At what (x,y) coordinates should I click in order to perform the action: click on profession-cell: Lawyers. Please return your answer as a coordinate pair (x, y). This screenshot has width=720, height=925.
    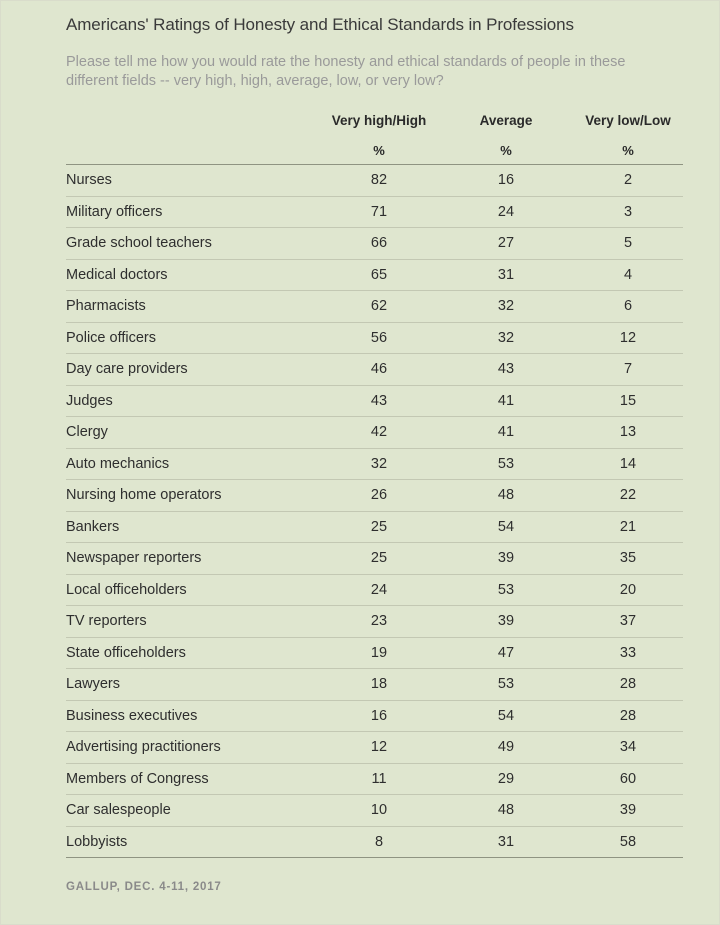
    Looking at the image, I should click on (93, 684).